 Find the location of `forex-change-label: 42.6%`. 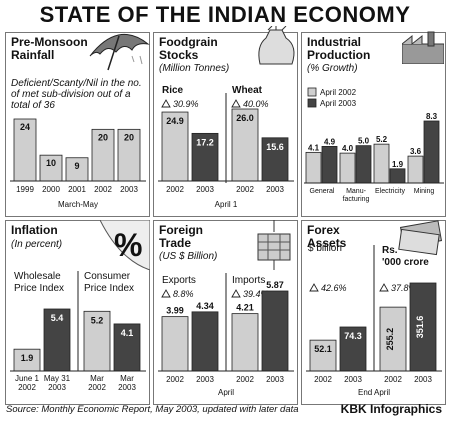

forex-change-label: 42.6% is located at coordinates (334, 288).